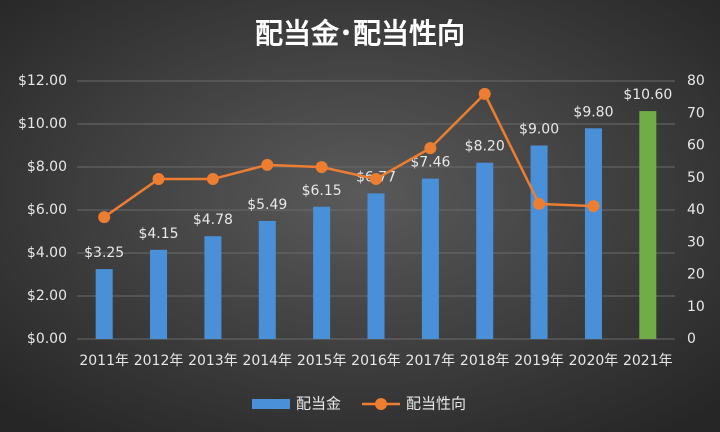  Describe the element at coordinates (594, 361) in the screenshot. I see `x-tick-label: 2020年` at that location.